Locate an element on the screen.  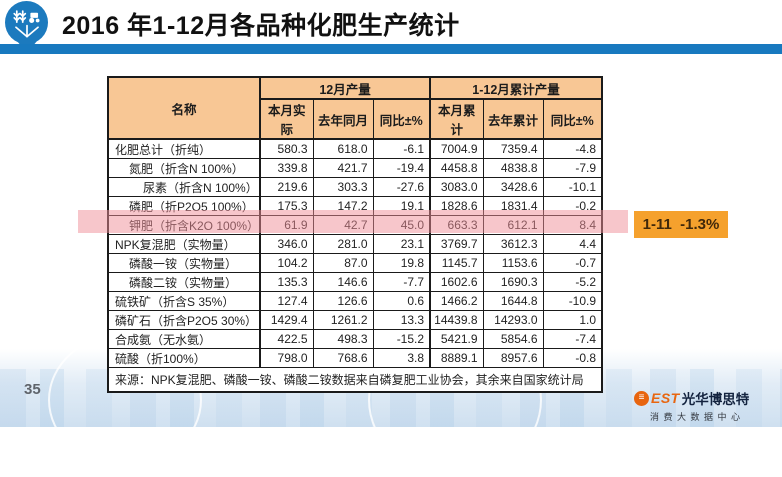
value-cell: 4458.8 is located at coordinates (456, 168).